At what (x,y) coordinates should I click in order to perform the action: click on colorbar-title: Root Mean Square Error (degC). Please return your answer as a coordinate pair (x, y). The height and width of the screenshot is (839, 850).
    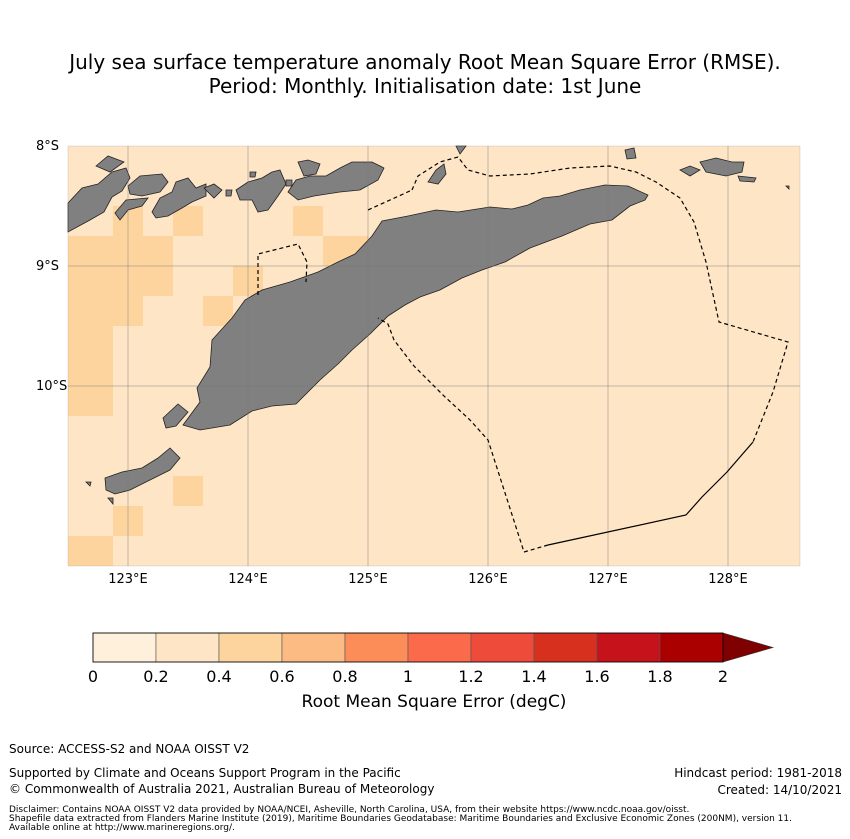
    Looking at the image, I should click on (434, 702).